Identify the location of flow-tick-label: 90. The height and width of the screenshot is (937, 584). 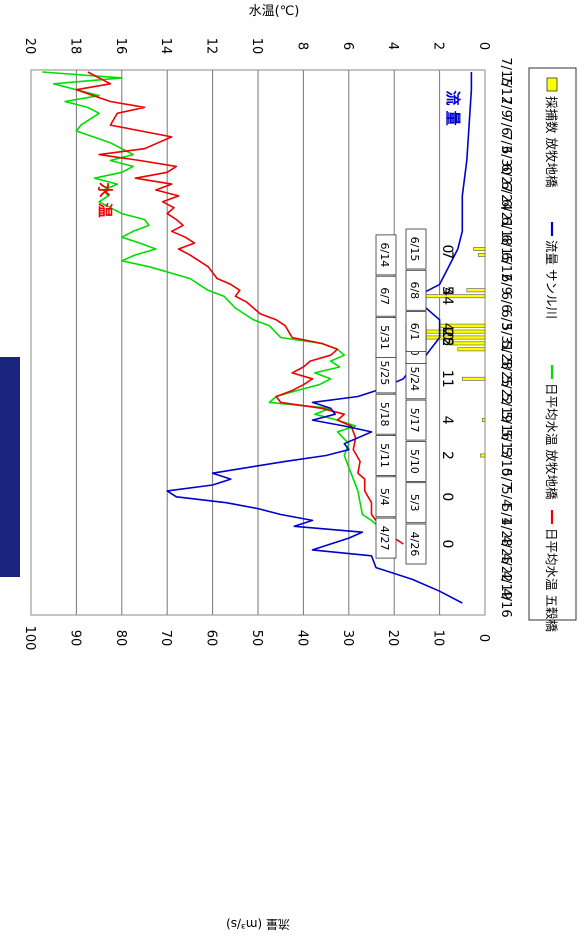
(74, 638).